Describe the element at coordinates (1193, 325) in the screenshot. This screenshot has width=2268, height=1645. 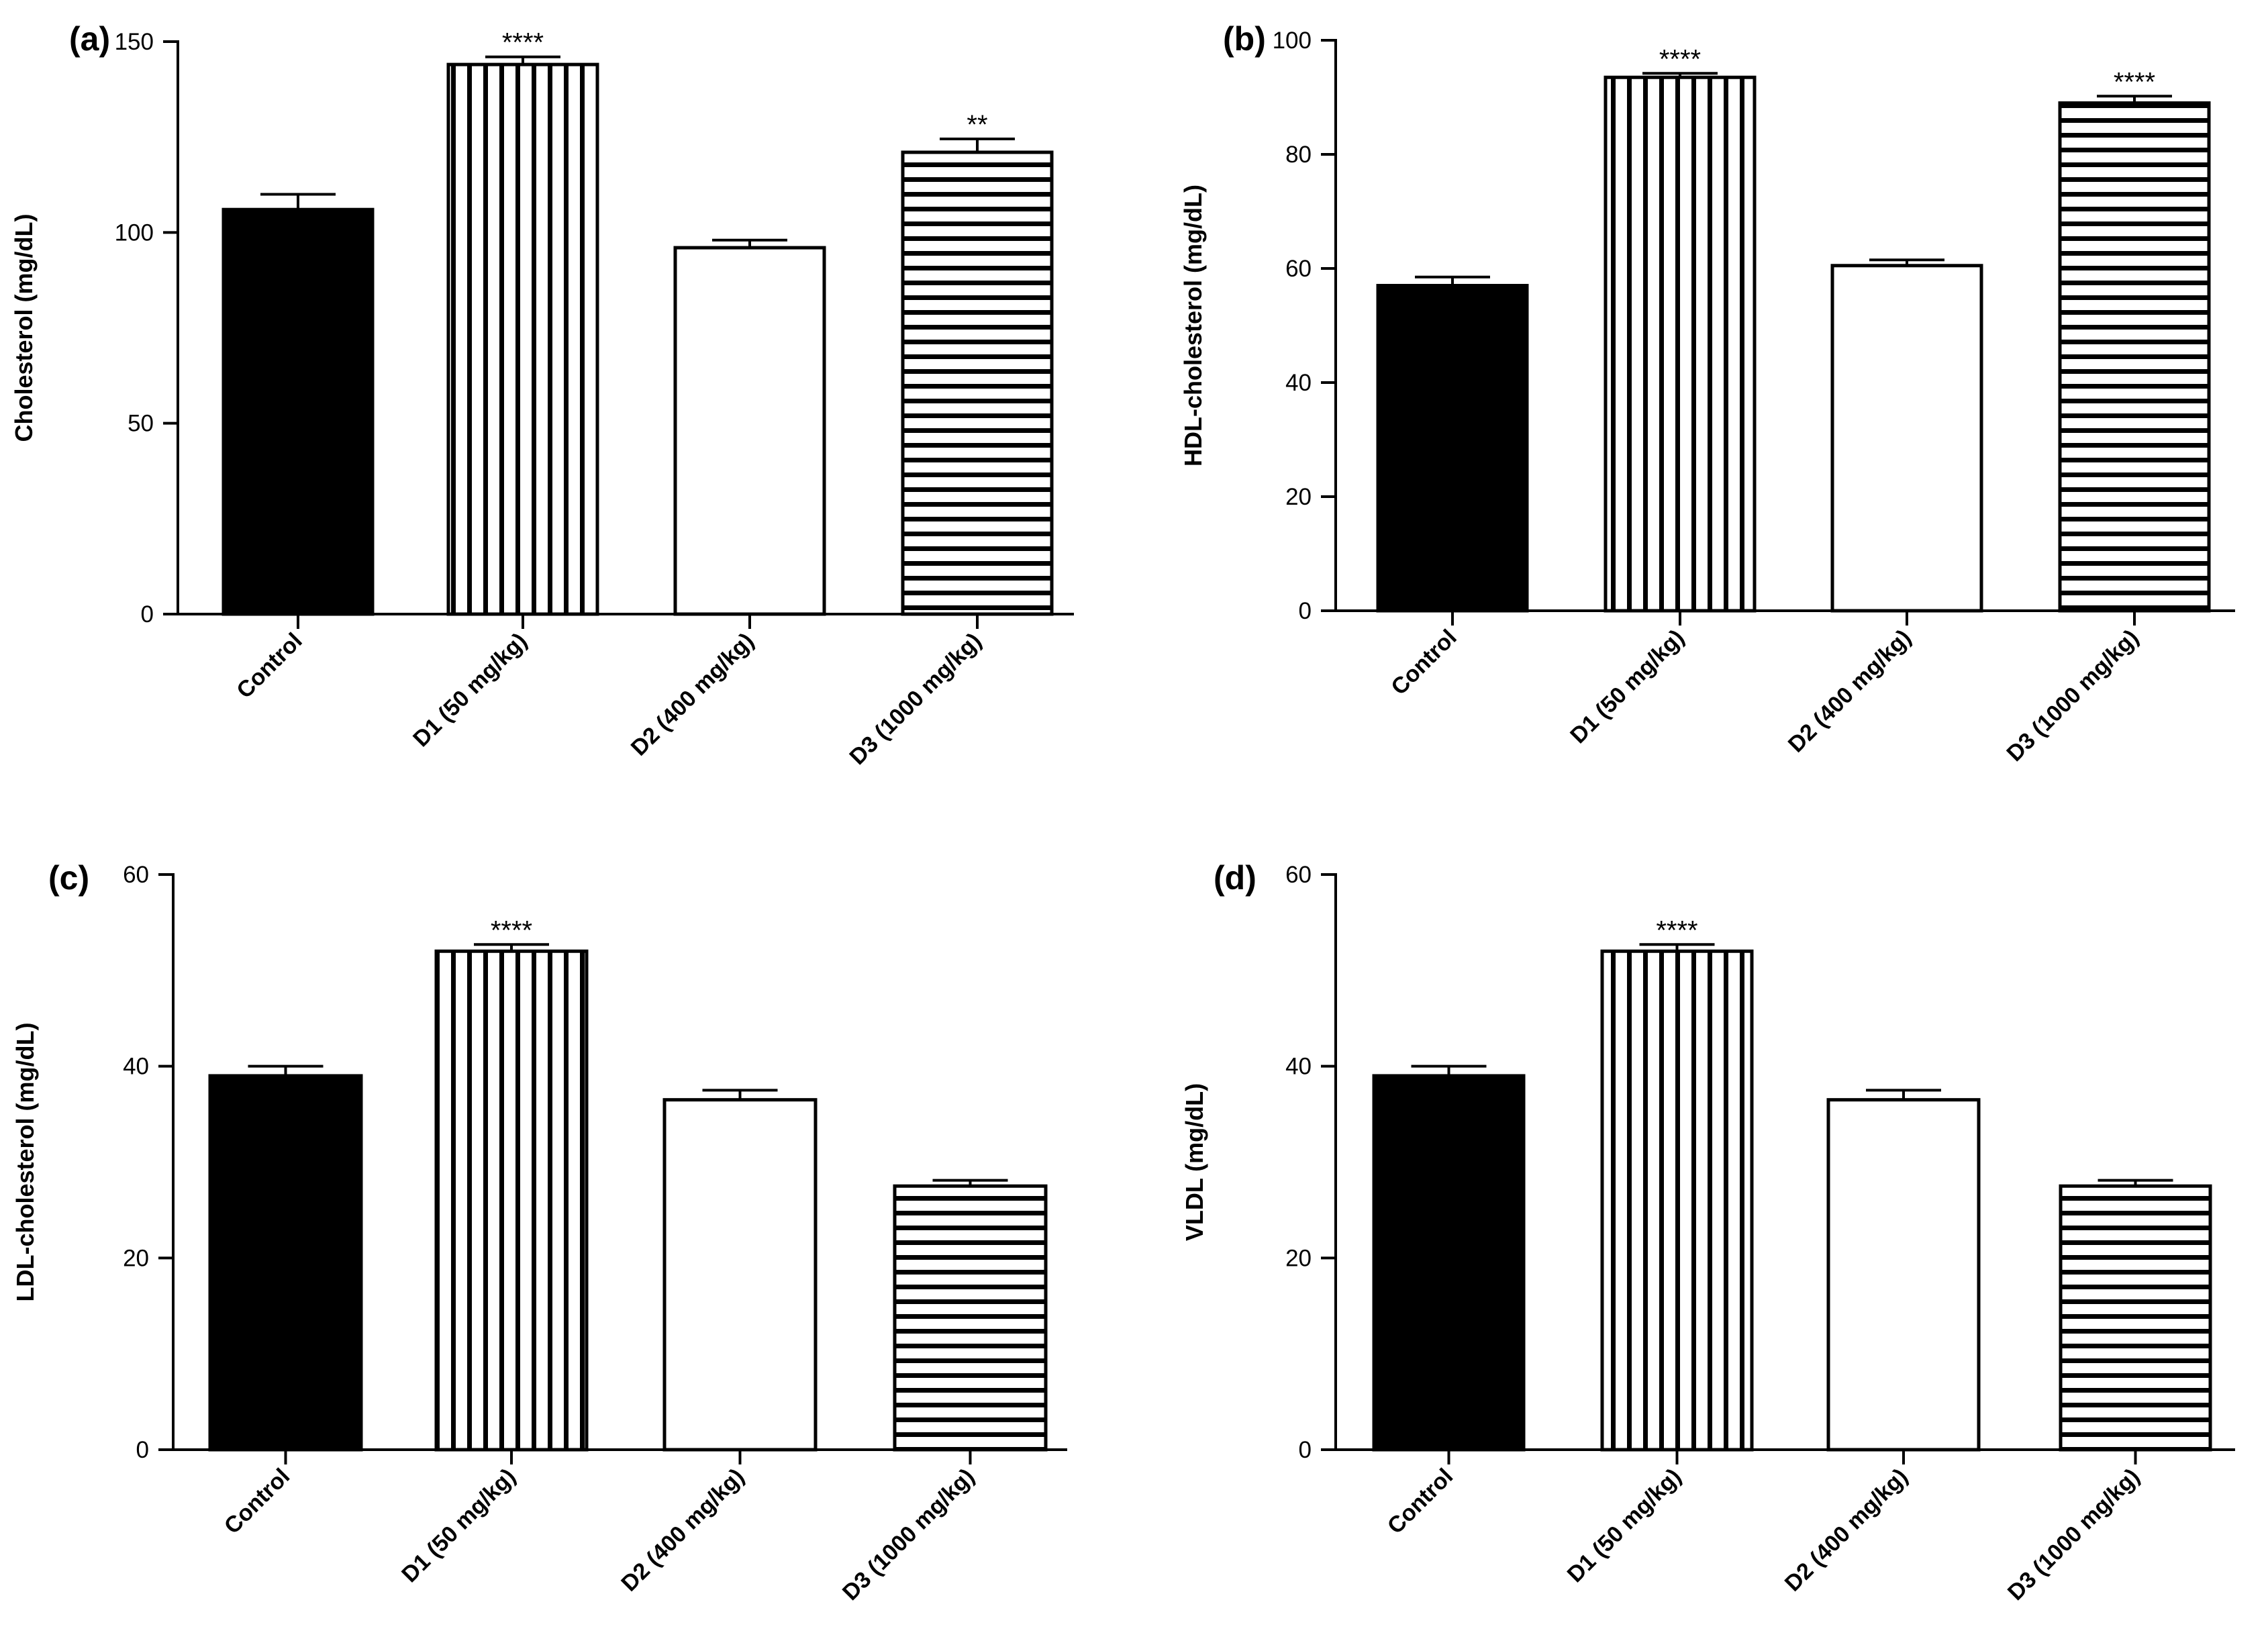
I see `y-axis-label: HDL-cholesterol (mg/dL)` at that location.